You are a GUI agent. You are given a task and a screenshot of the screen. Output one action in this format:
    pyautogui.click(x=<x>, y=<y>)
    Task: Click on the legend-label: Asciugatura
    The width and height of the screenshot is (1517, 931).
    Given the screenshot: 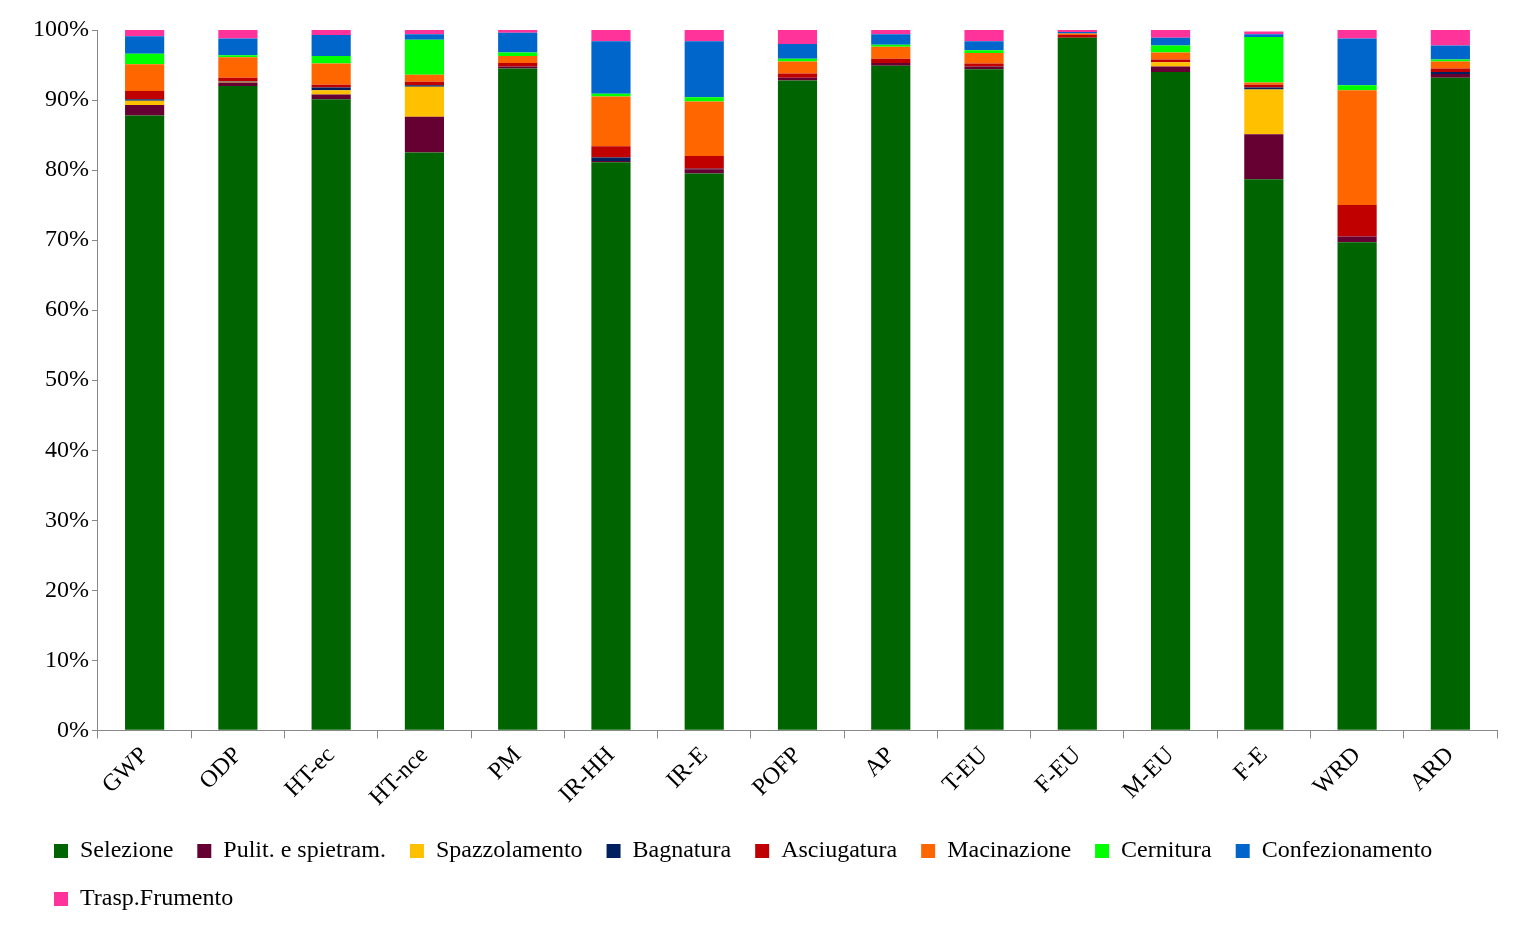 What is the action you would take?
    pyautogui.click(x=839, y=849)
    